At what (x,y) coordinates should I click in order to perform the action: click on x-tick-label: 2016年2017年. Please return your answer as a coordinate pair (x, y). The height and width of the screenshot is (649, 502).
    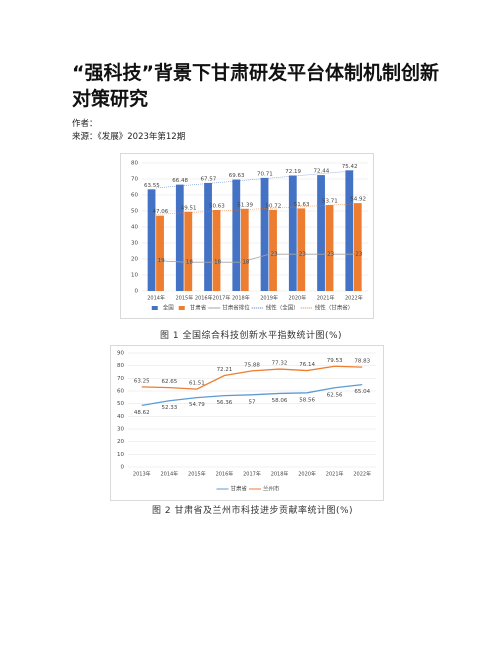
    Looking at the image, I should click on (212, 298).